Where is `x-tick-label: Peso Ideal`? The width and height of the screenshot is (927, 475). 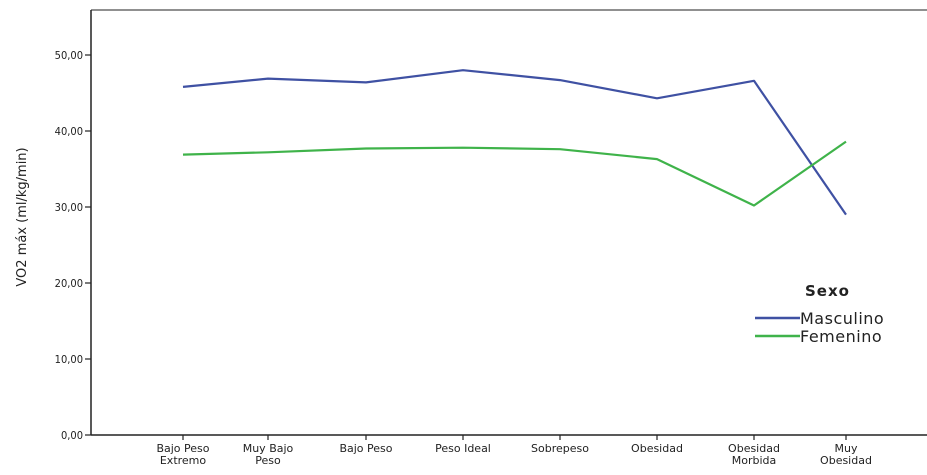 x-tick-label: Peso Ideal is located at coordinates (463, 448).